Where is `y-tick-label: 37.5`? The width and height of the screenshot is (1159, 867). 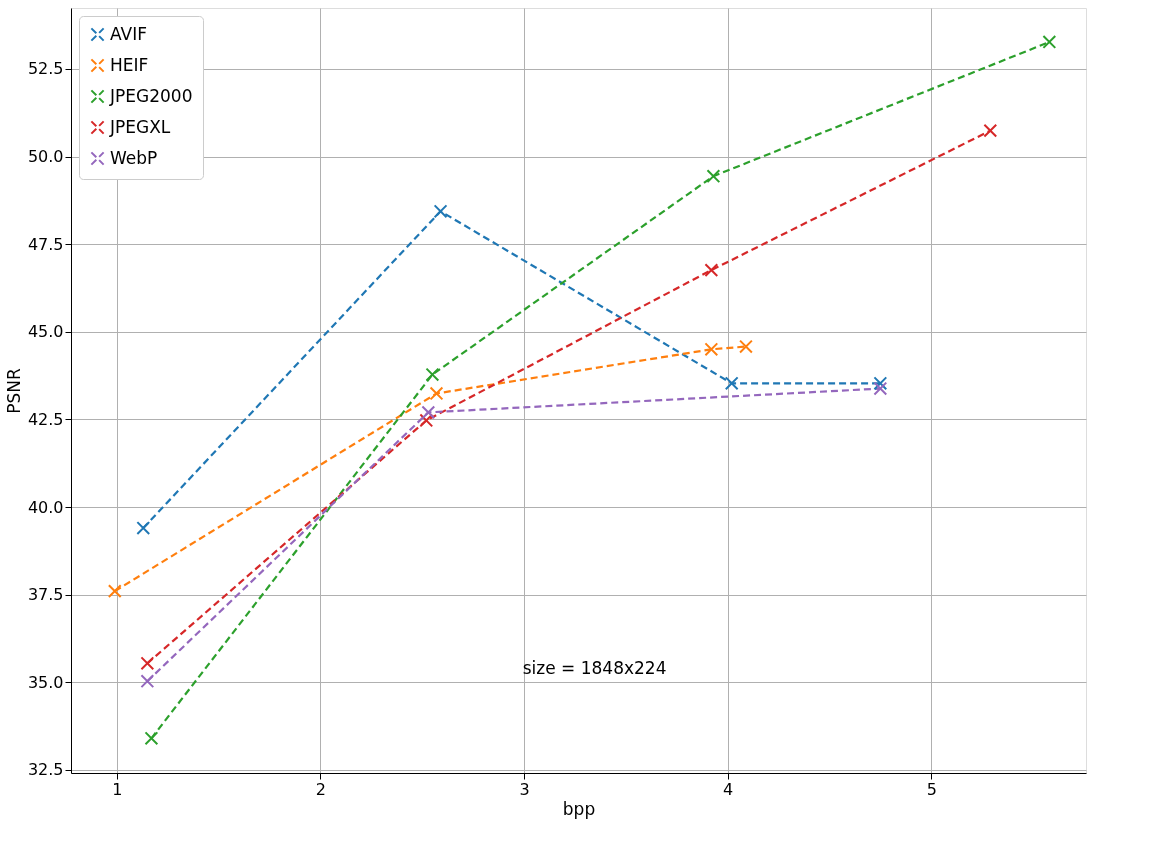 y-tick-label: 37.5 is located at coordinates (45, 595).